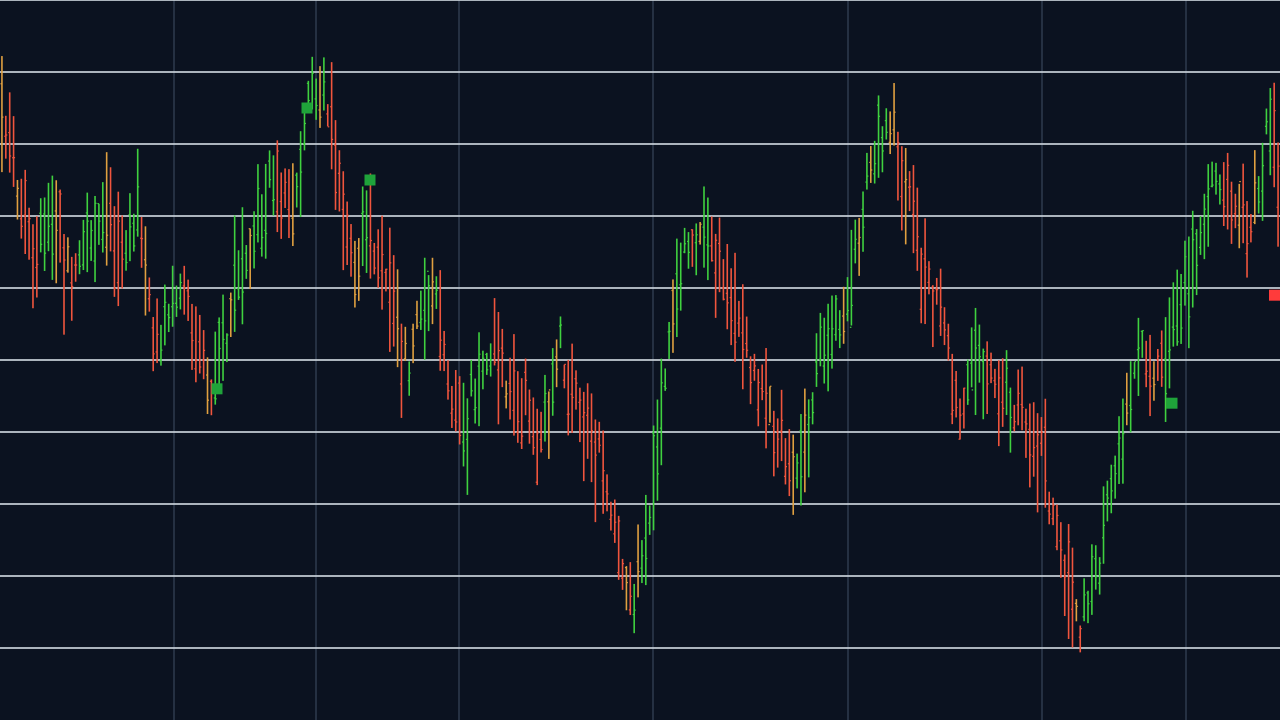 The width and height of the screenshot is (1280, 720). What do you see at coordinates (1274, 295) in the screenshot?
I see `sell-signal-marker` at bounding box center [1274, 295].